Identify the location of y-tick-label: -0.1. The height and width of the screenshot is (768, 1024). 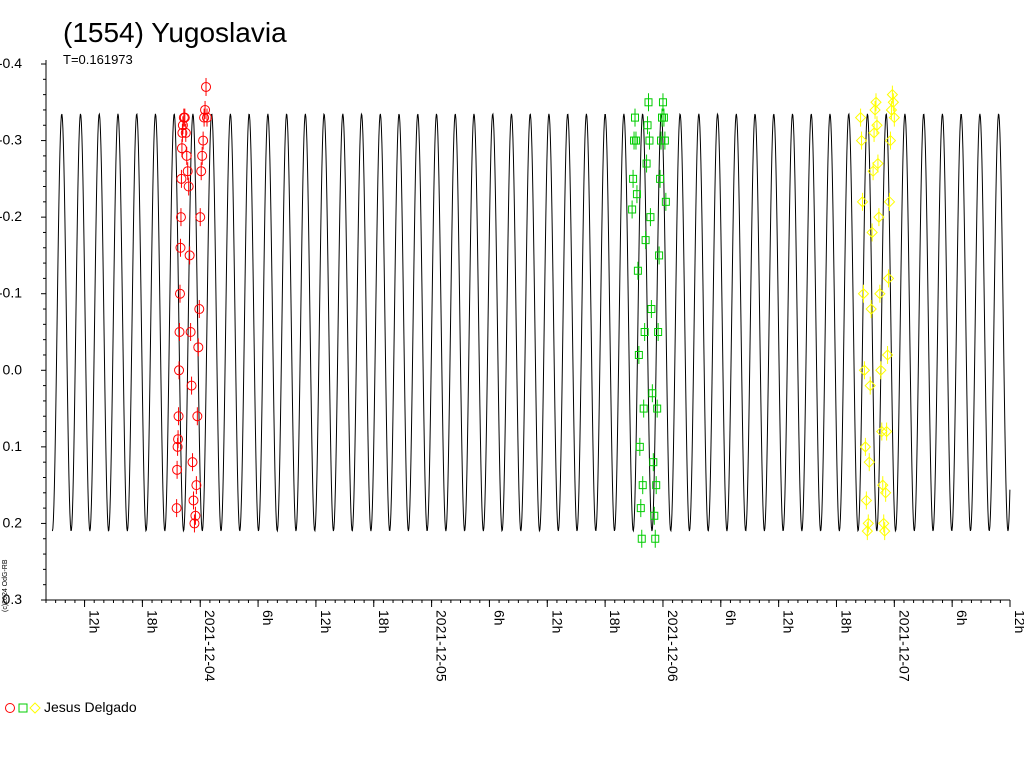
(11, 293).